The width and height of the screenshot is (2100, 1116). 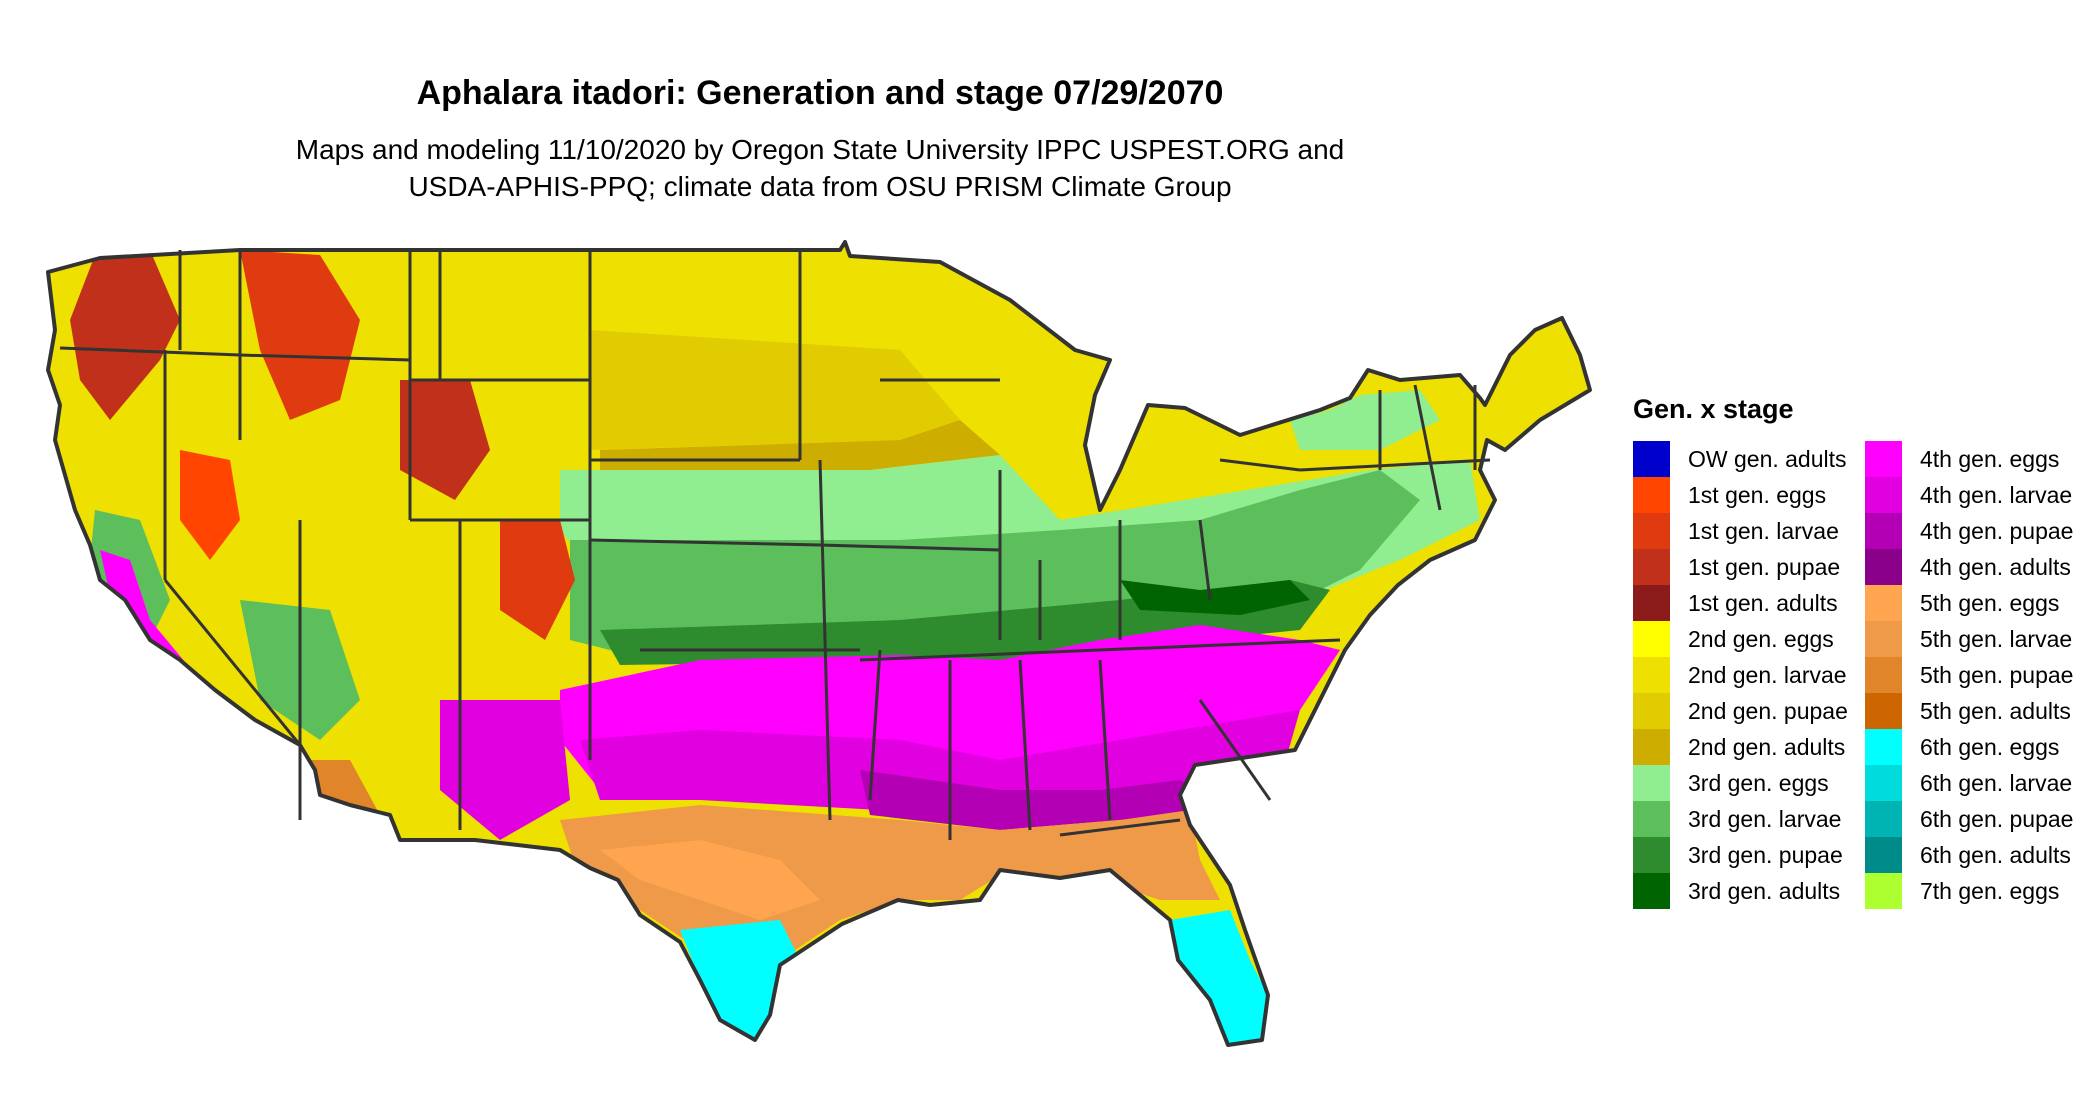 I want to click on legend-label: 4th gen. adults, so click(x=1995, y=566).